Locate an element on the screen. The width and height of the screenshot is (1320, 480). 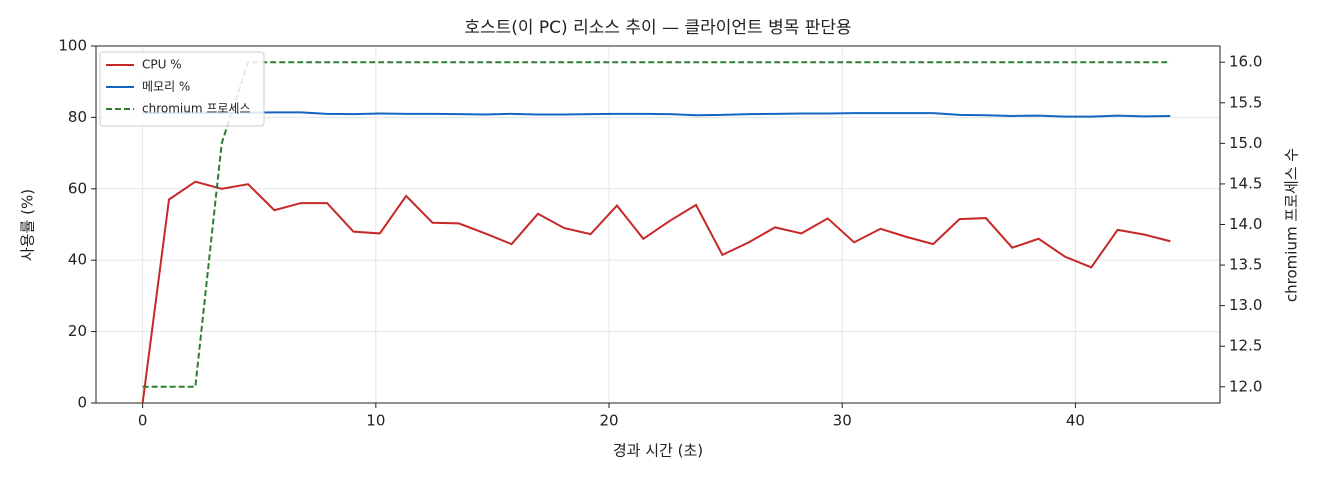
y2-tick-label: 14.5 is located at coordinates (1245, 183).